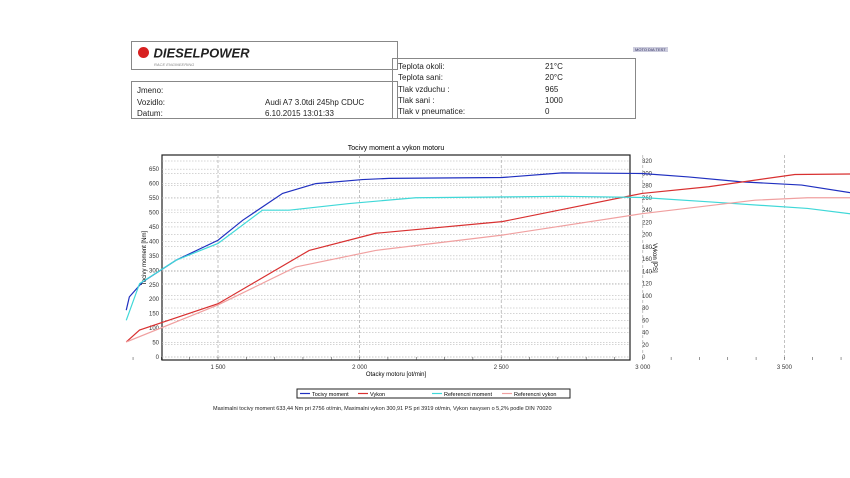 The height and width of the screenshot is (478, 850). What do you see at coordinates (143, 53) in the screenshot?
I see `turbo-icon` at bounding box center [143, 53].